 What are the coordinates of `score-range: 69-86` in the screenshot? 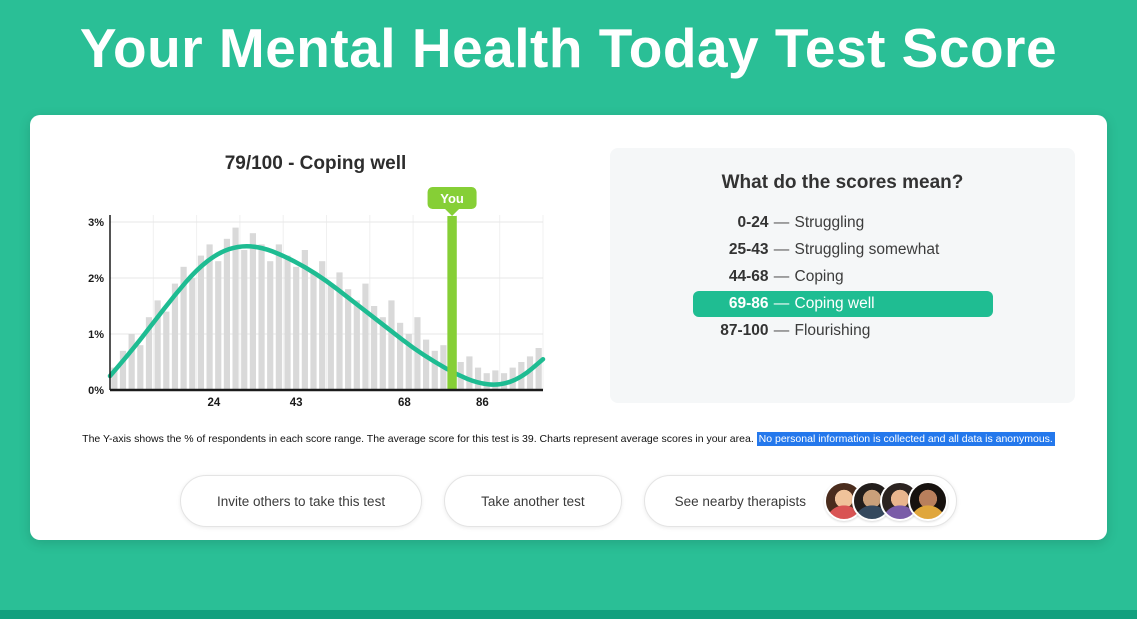 It's located at (748, 303).